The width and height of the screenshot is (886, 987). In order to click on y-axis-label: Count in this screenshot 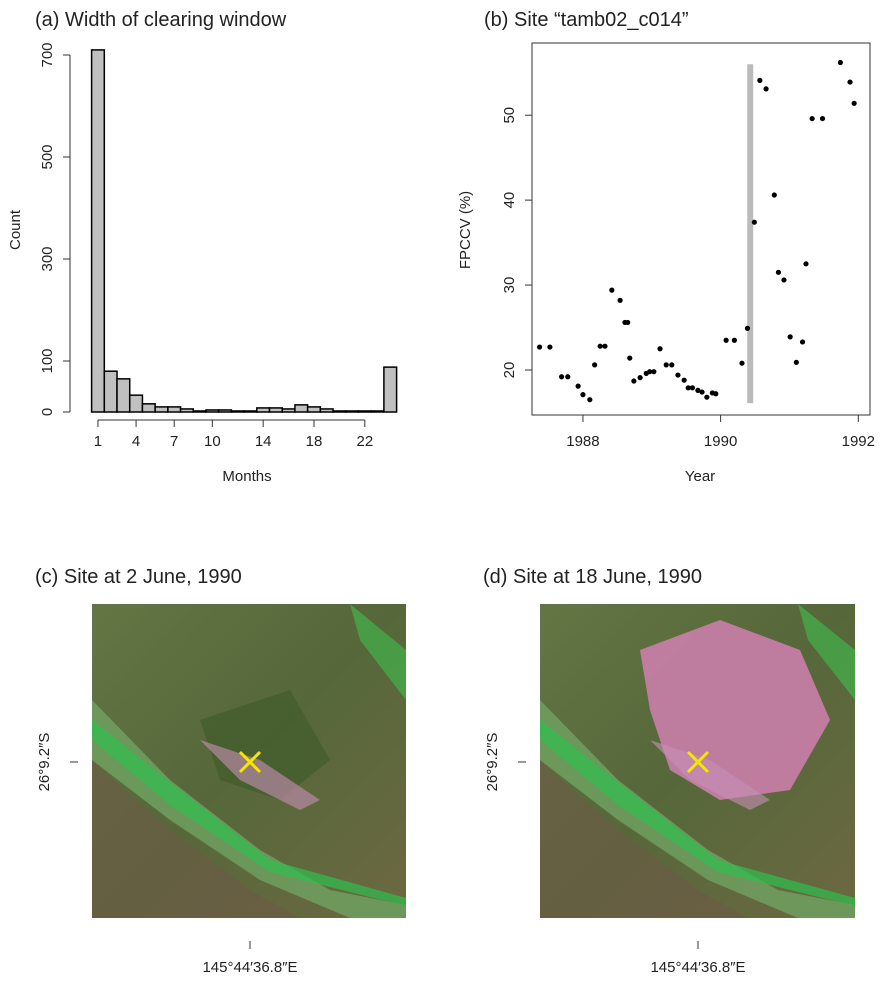, I will do `click(15, 229)`.